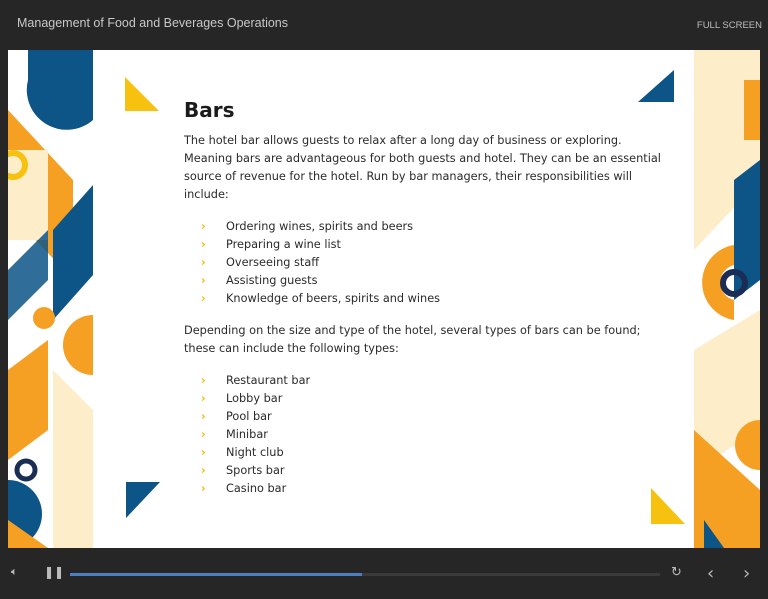 Image resolution: width=768 pixels, height=599 pixels. I want to click on list-item: › Minibar, so click(432, 435).